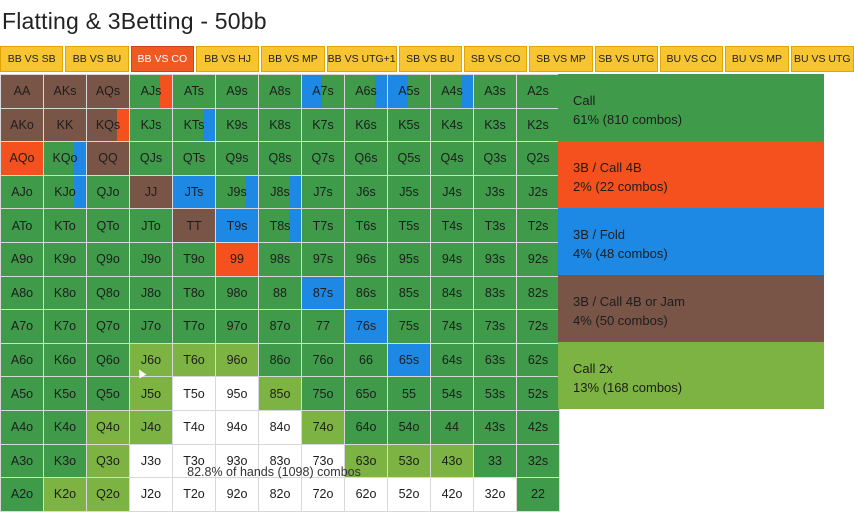  What do you see at coordinates (22, 91) in the screenshot?
I see `hand-cell-aa: AA` at bounding box center [22, 91].